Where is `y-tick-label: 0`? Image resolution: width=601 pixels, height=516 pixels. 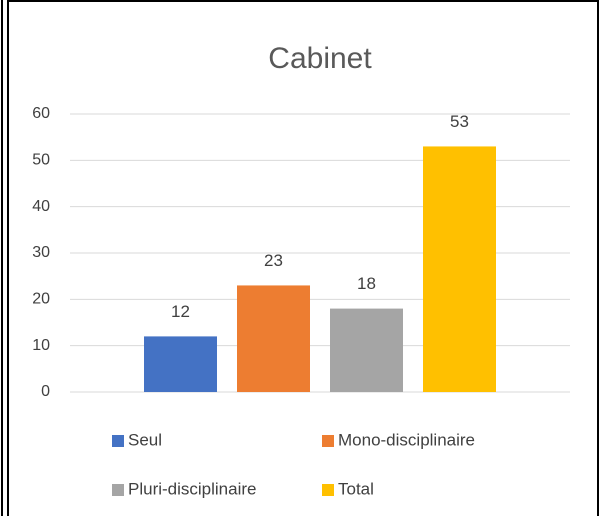
y-tick-label: 0 is located at coordinates (45, 391).